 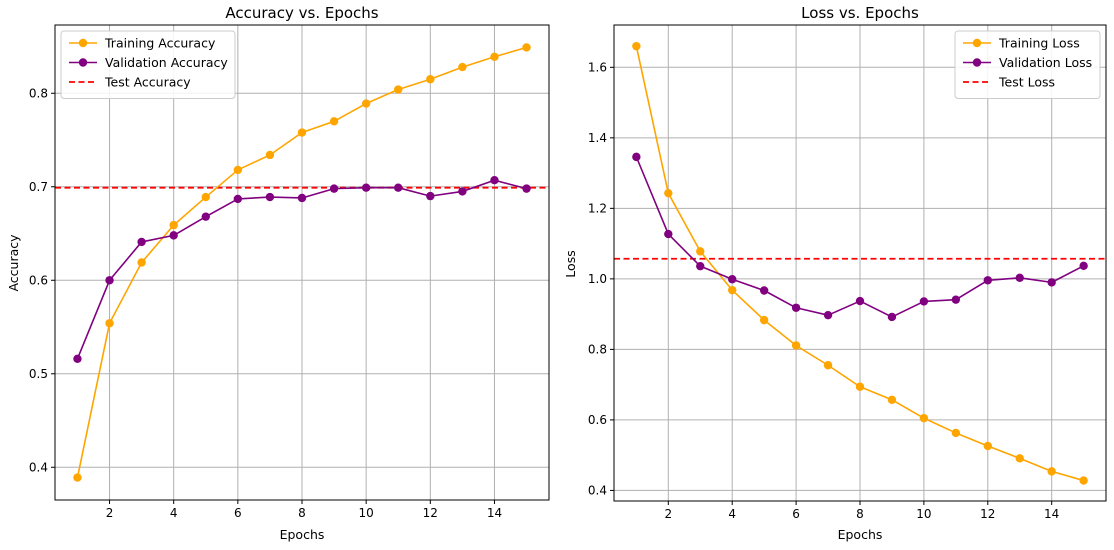 What do you see at coordinates (597, 420) in the screenshot?
I see `loss-y-tick-label: 0.6` at bounding box center [597, 420].